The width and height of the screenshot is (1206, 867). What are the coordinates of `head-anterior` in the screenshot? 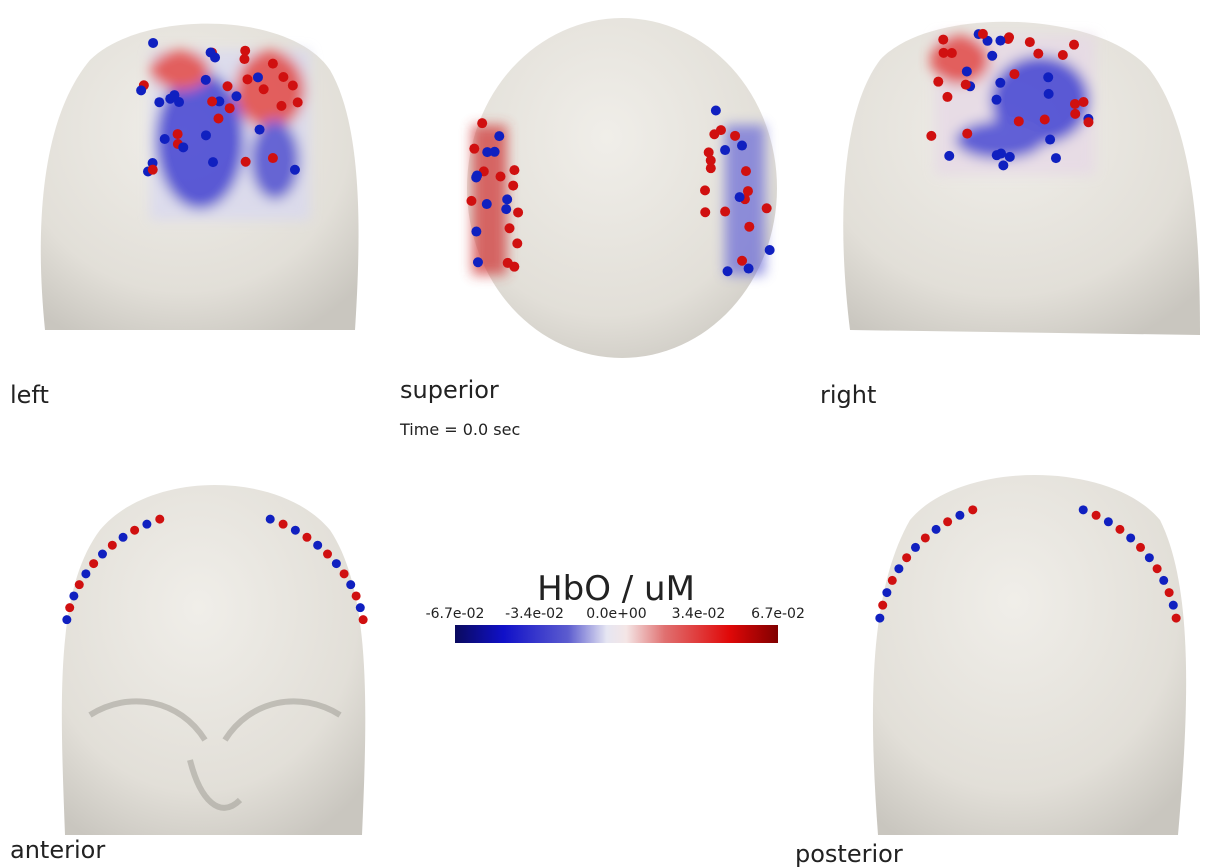 It's located at (213, 660).